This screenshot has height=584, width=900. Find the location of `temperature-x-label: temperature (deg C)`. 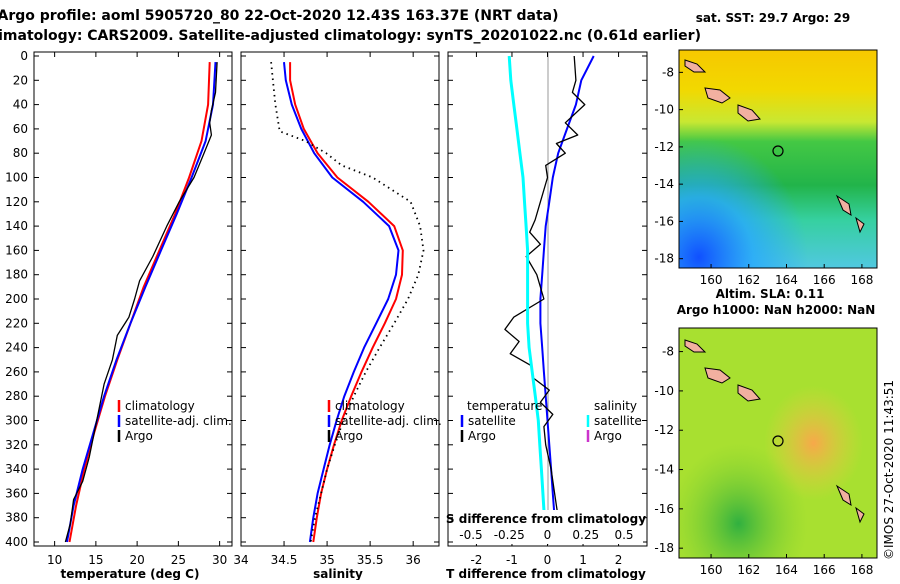

temperature-x-label: temperature (deg C) is located at coordinates (130, 573).